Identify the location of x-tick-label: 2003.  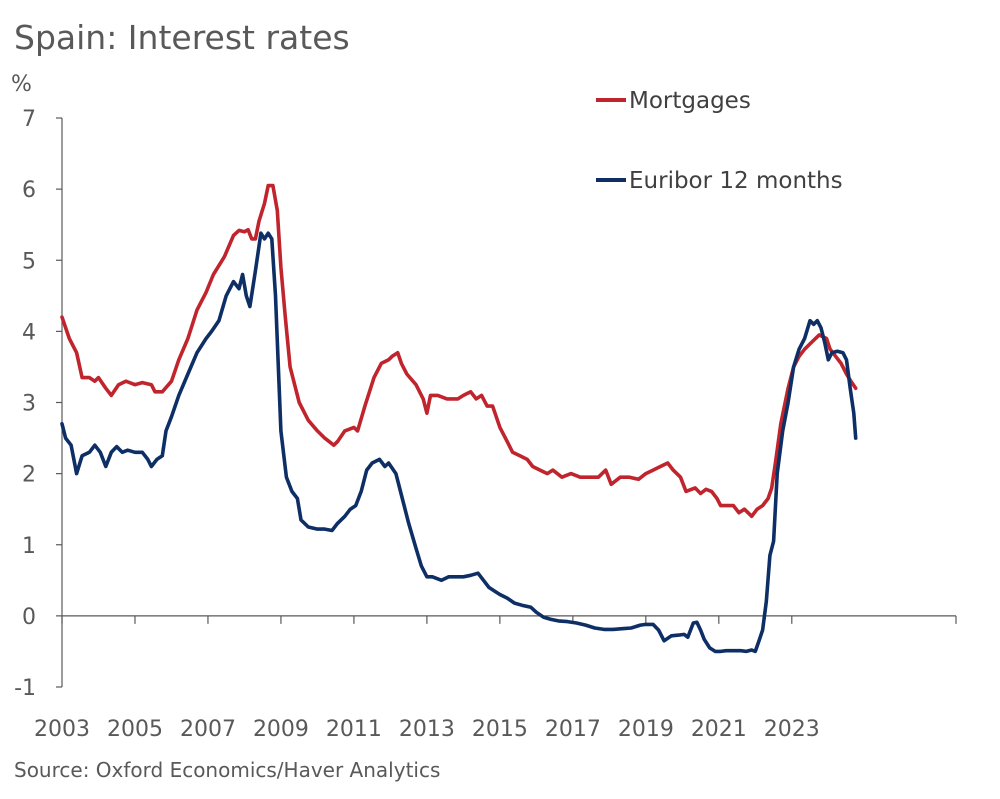
(62, 729).